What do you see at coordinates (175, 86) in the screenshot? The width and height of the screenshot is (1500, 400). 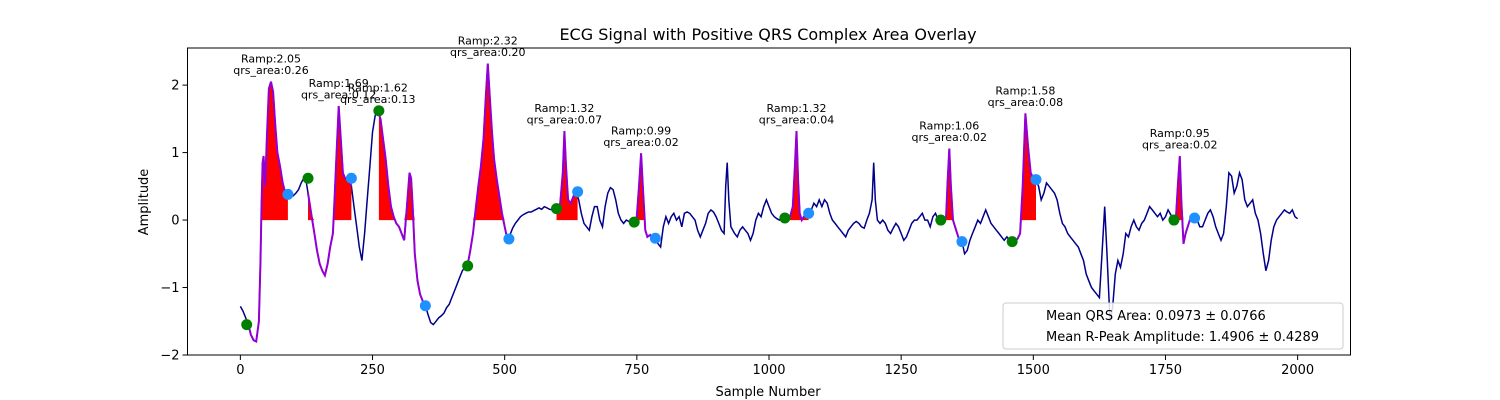 I see `y-tick-label-2: 2` at bounding box center [175, 86].